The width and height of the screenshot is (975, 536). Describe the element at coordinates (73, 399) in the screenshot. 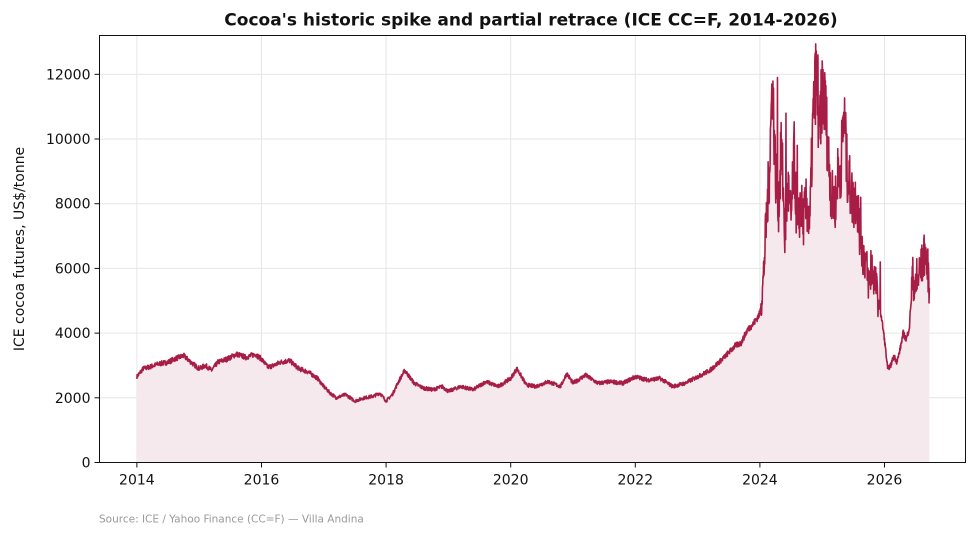

I see `y-tick-label: 2000` at that location.